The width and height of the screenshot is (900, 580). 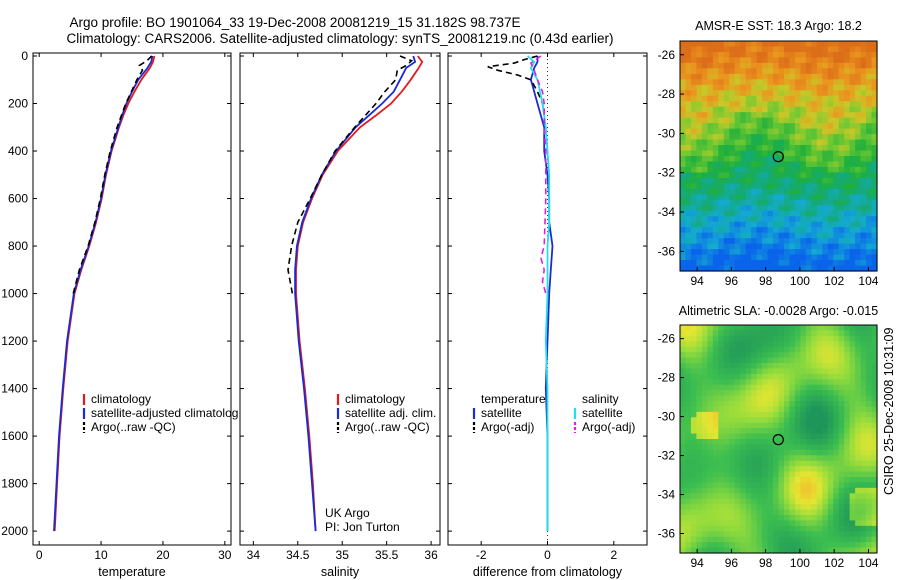 I want to click on difference-panel-xtick-label-0: -2, so click(x=481, y=555).